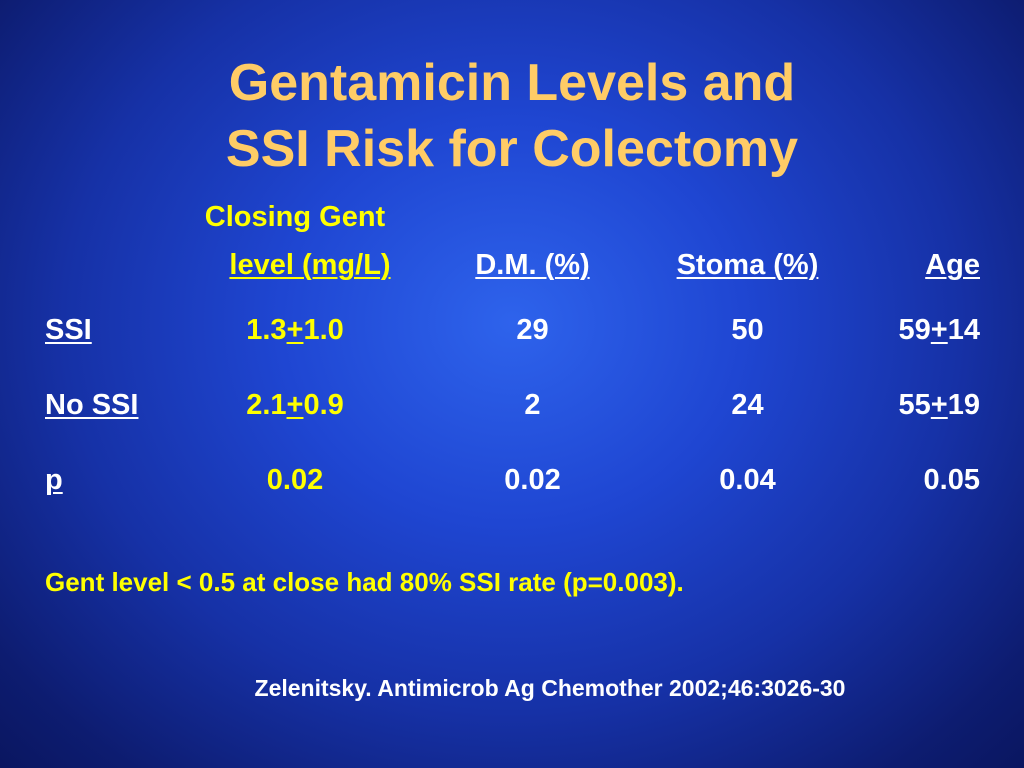 The width and height of the screenshot is (1024, 768). What do you see at coordinates (295, 480) in the screenshot?
I see `cell-p-gent: 0.02` at bounding box center [295, 480].